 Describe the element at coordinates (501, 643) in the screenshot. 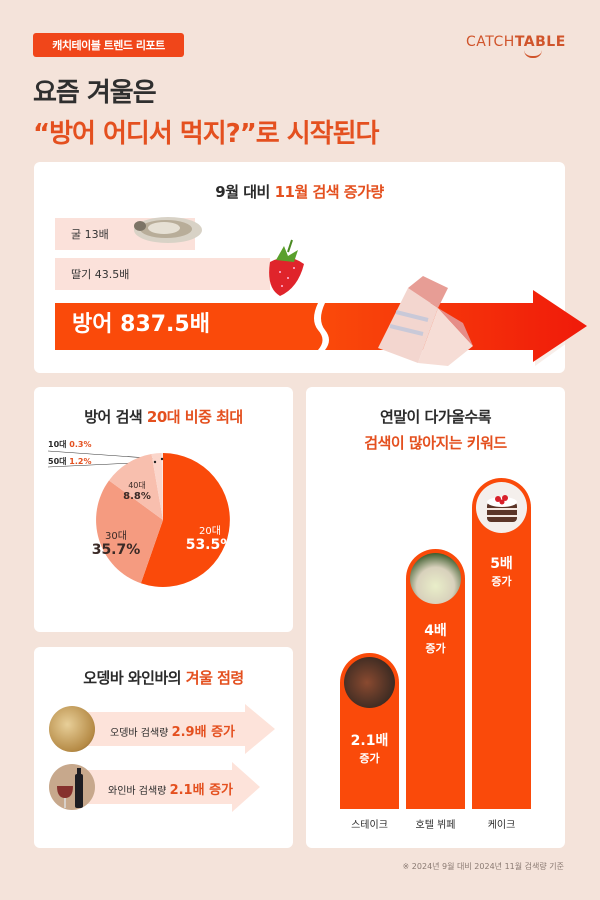

I see `bar-cake: 5배 증가` at that location.